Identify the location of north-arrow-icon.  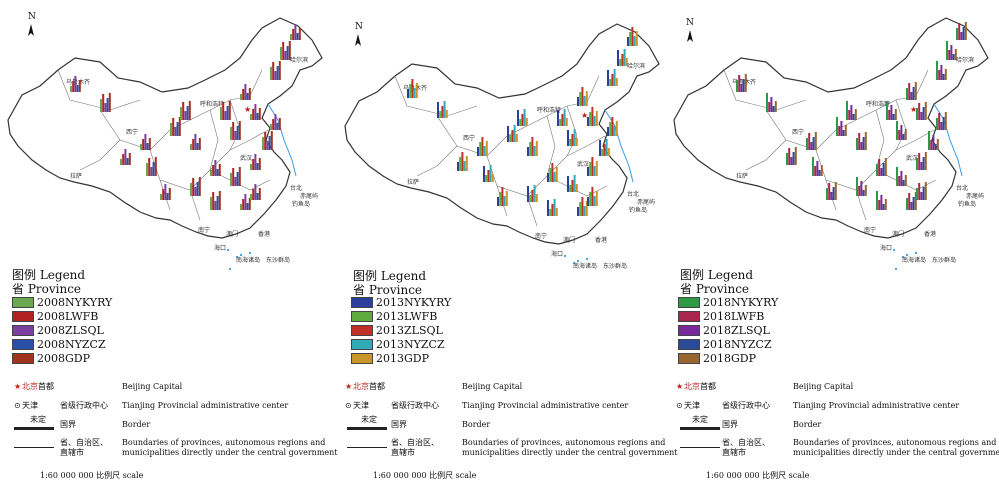
(358, 40).